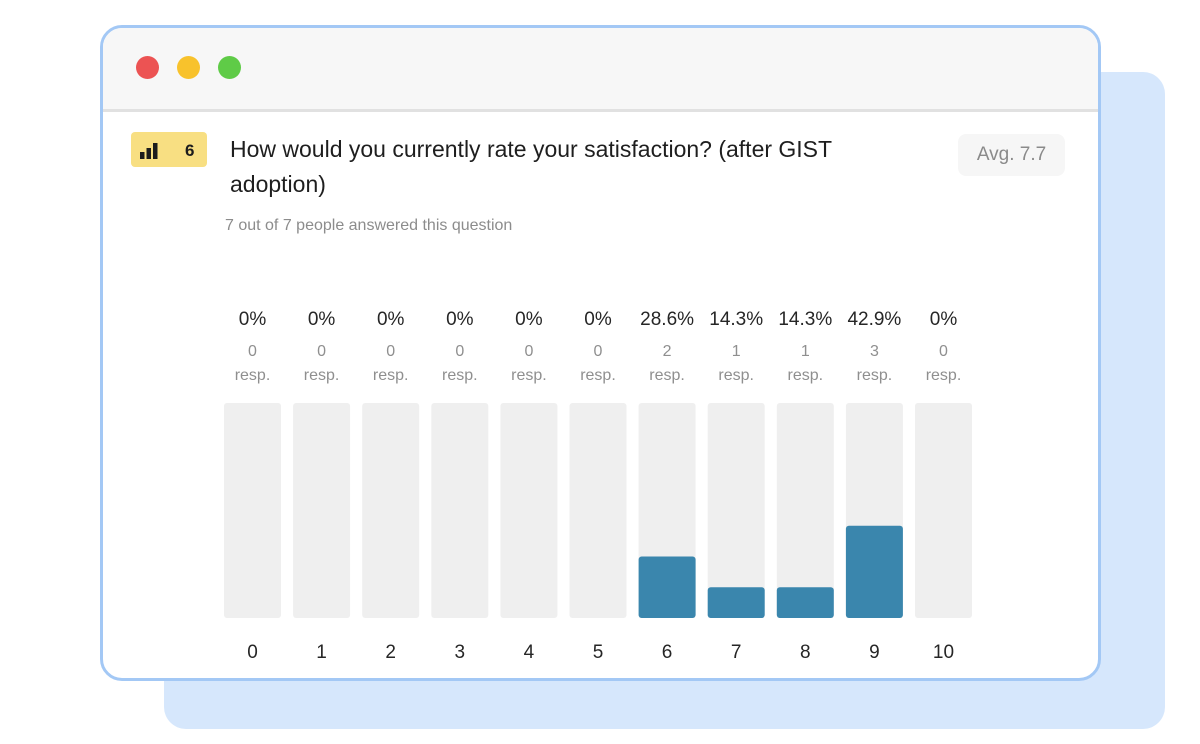 This screenshot has height=744, width=1200. What do you see at coordinates (188, 67) in the screenshot?
I see `minimize-window-button` at bounding box center [188, 67].